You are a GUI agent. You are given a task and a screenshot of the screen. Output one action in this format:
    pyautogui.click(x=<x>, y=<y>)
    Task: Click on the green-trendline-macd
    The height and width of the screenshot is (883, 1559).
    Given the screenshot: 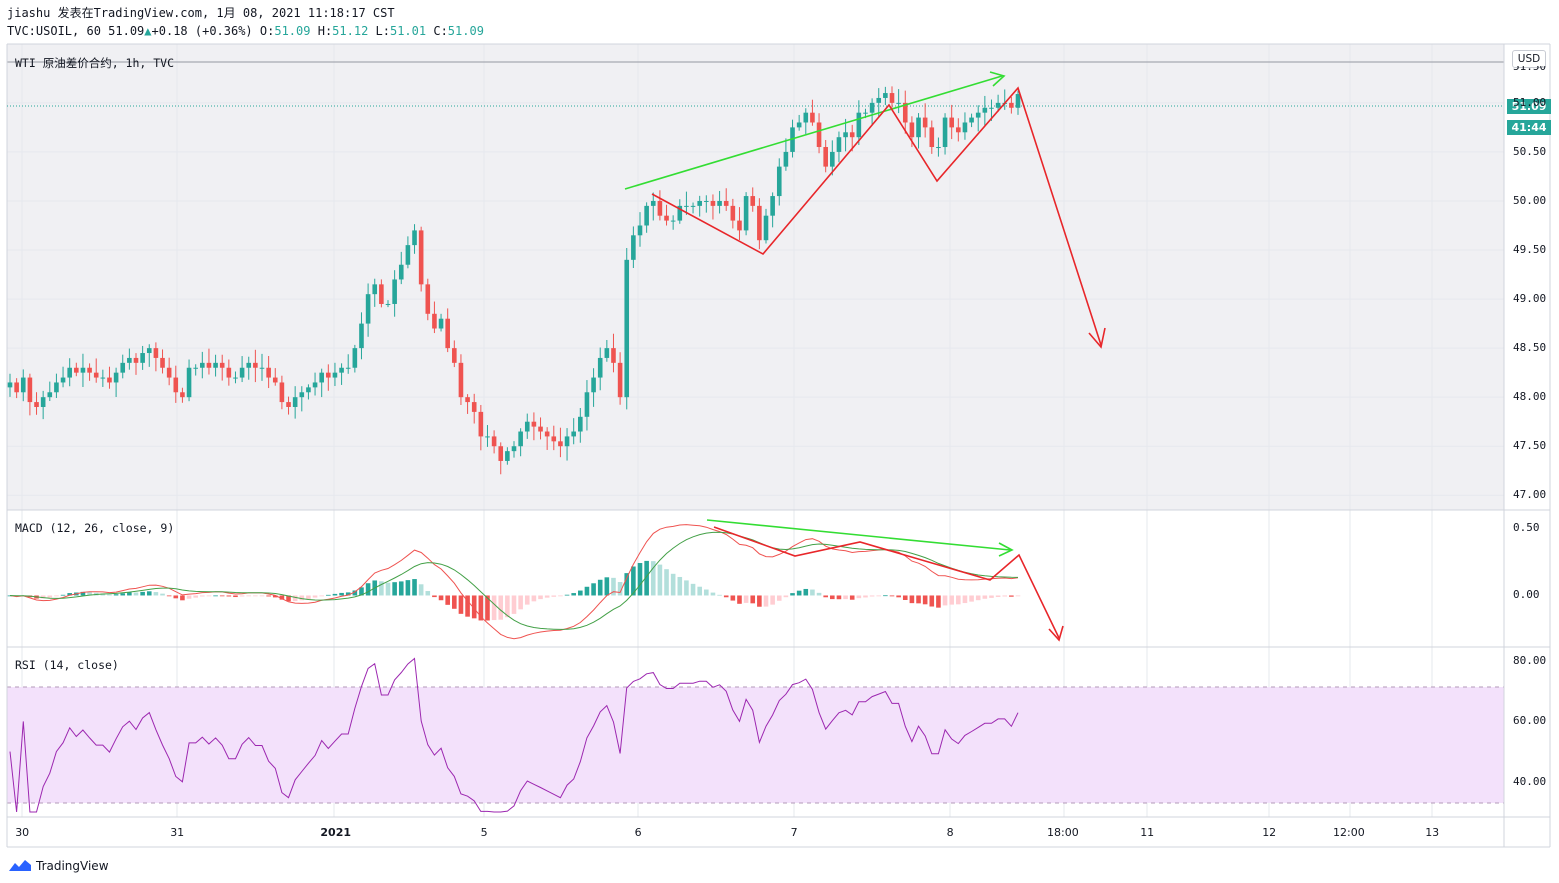 What is the action you would take?
    pyautogui.click(x=858, y=535)
    